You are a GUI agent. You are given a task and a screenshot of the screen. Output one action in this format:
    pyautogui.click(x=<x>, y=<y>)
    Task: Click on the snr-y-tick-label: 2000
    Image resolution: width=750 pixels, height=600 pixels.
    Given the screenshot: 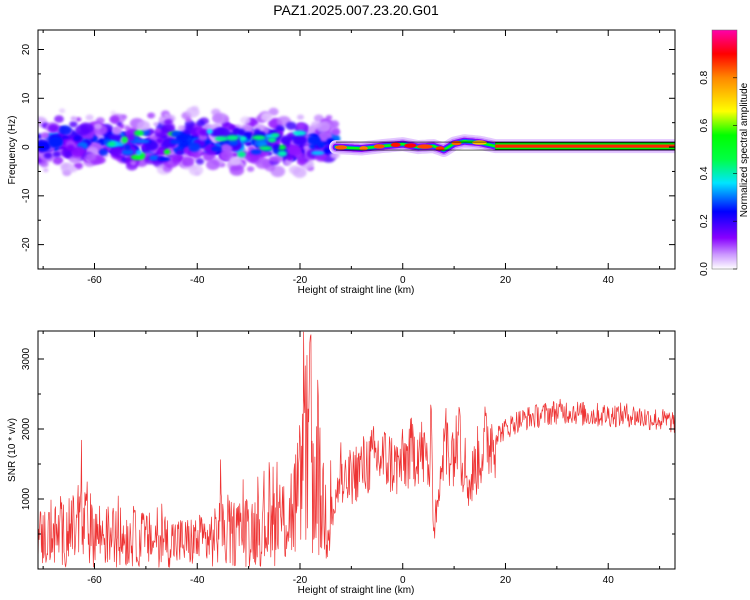 What is the action you would take?
    pyautogui.click(x=26, y=428)
    